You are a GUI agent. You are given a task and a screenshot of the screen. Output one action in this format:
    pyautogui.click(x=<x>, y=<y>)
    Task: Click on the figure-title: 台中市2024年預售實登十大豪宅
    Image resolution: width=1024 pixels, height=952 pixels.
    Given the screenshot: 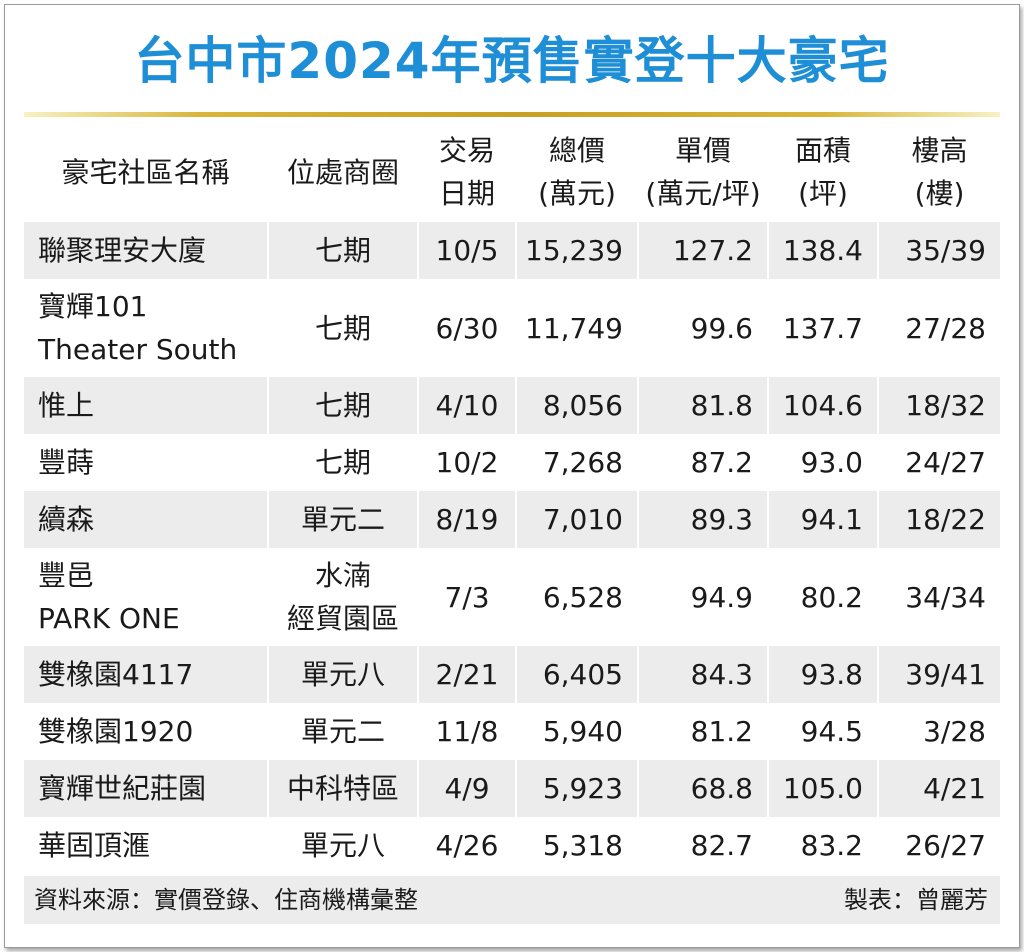 What is the action you would take?
    pyautogui.click(x=512, y=61)
    